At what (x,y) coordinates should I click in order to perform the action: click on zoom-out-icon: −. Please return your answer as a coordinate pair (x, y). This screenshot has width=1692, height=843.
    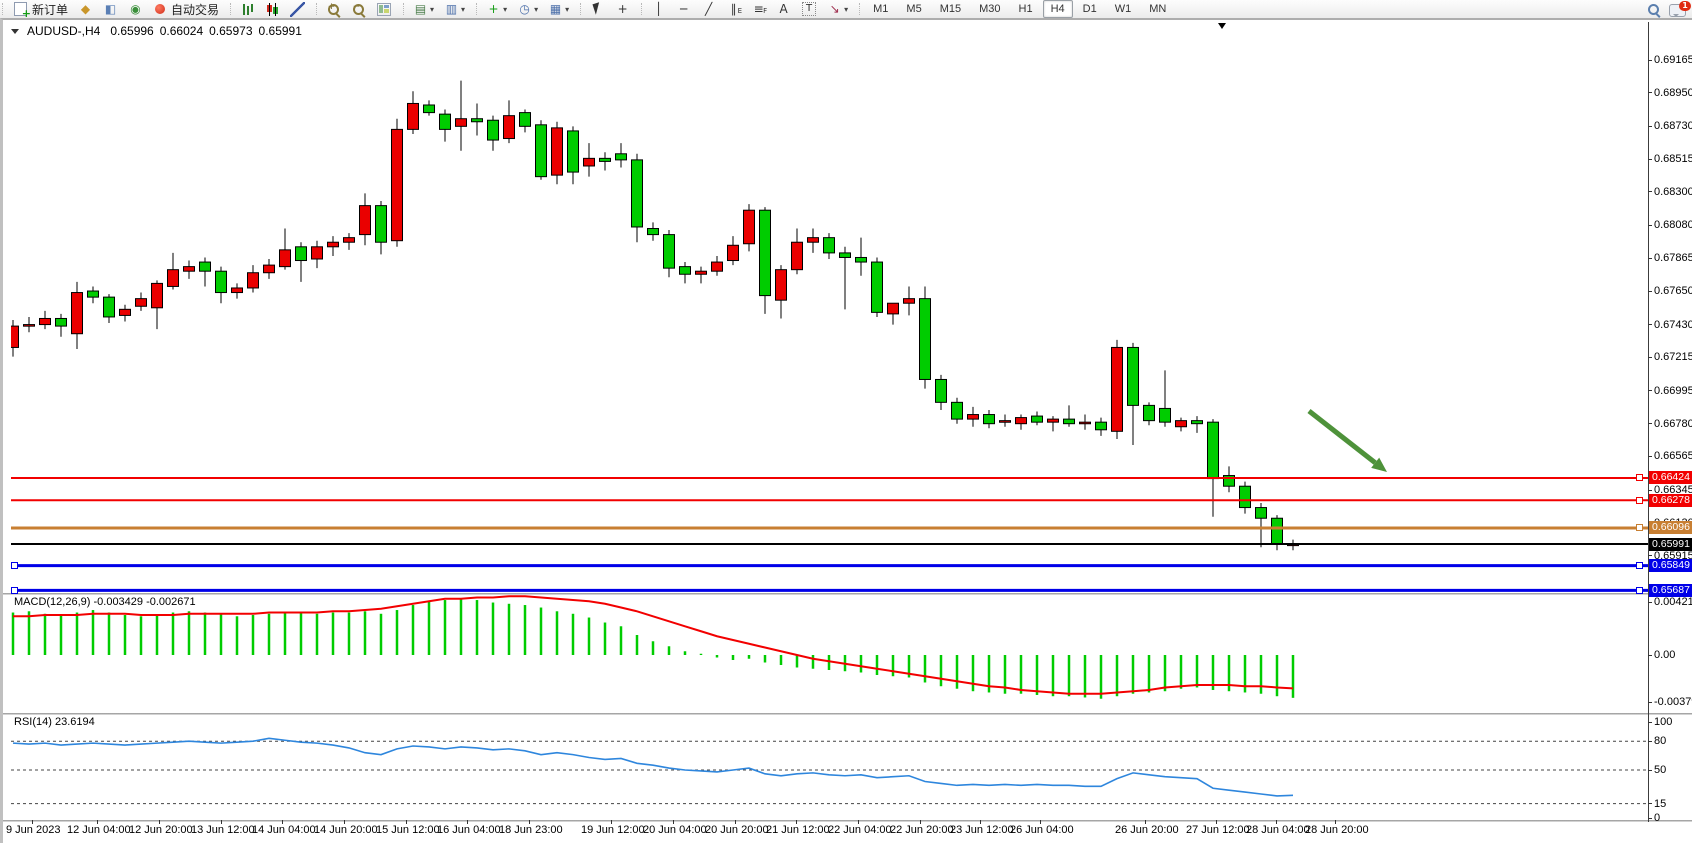
    Looking at the image, I should click on (358, 9).